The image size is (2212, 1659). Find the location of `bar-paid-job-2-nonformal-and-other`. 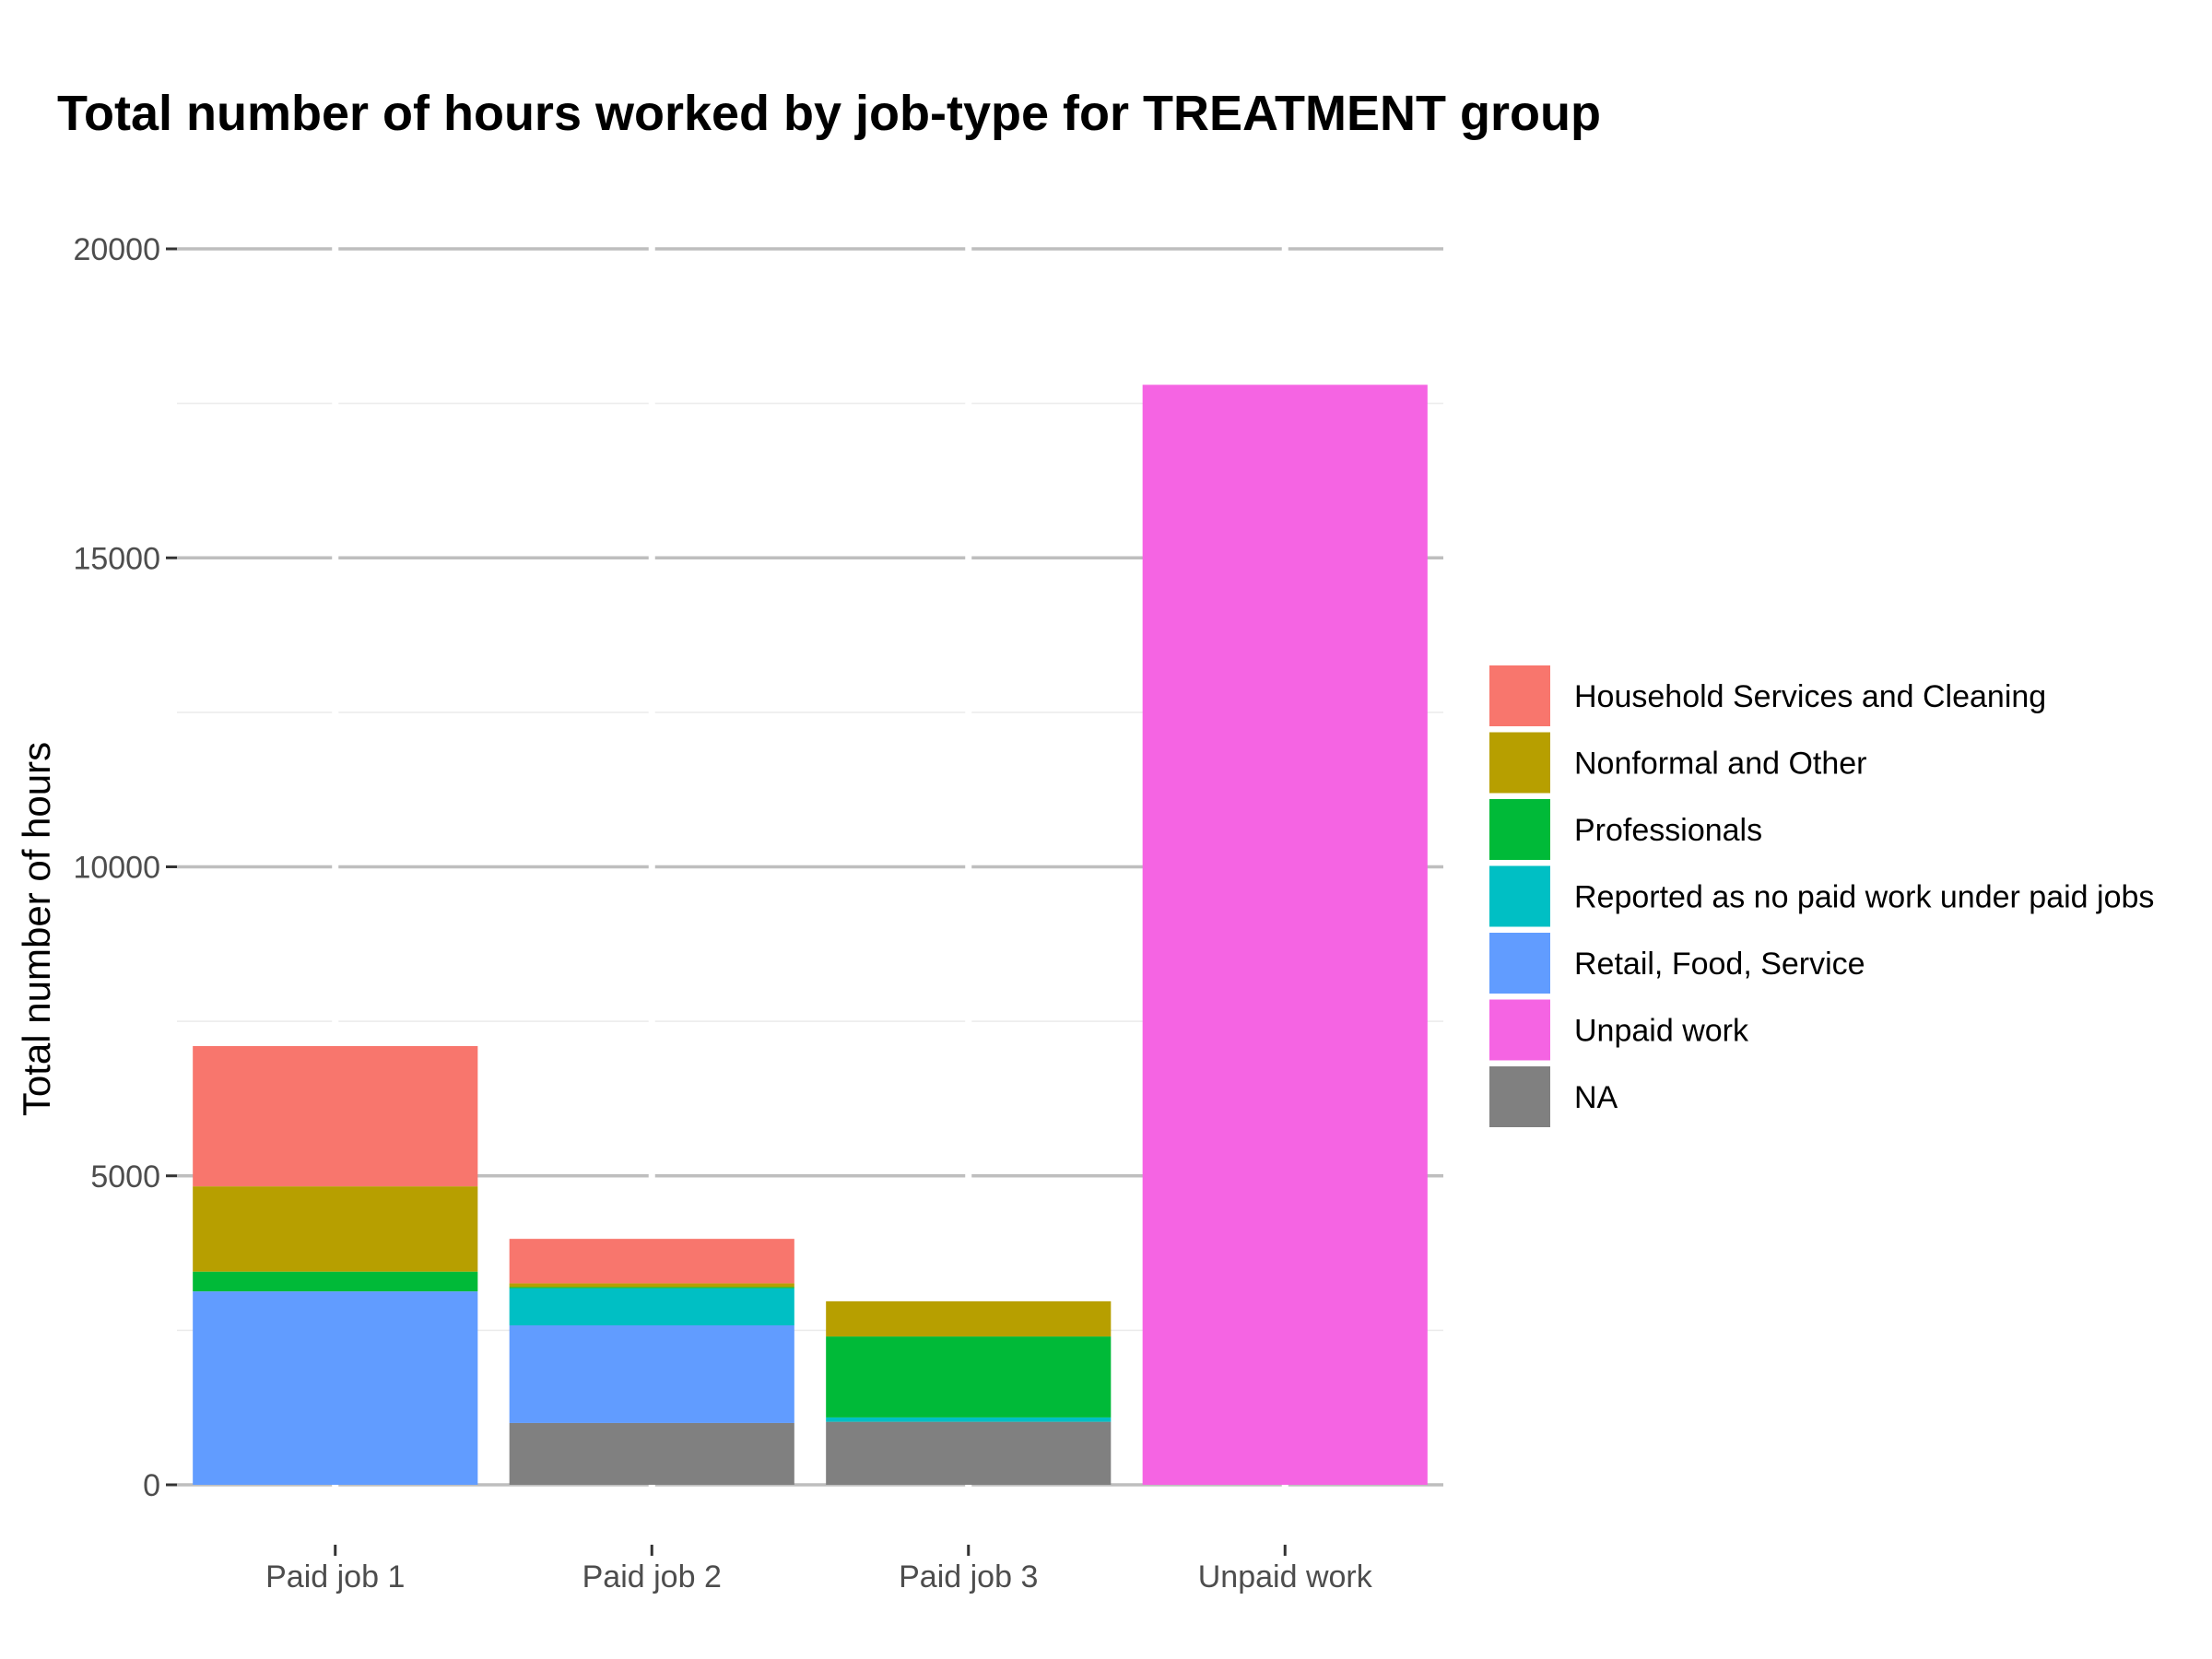

bar-paid-job-2-nonformal-and-other is located at coordinates (651, 1285).